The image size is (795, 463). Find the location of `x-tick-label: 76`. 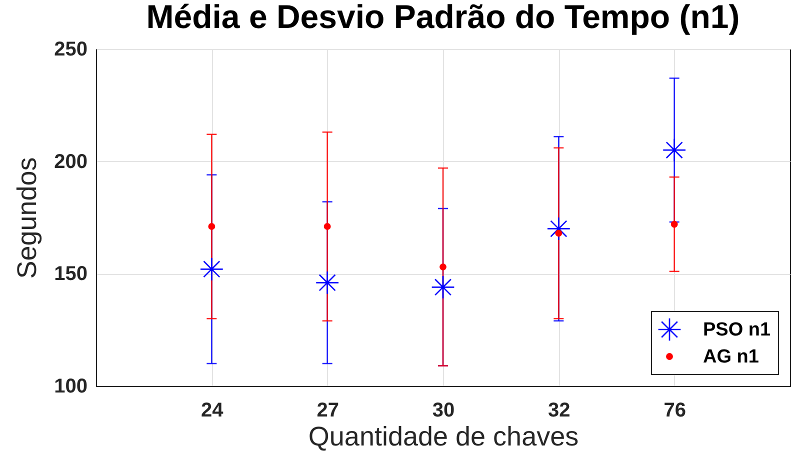

x-tick-label: 76 is located at coordinates (675, 411).